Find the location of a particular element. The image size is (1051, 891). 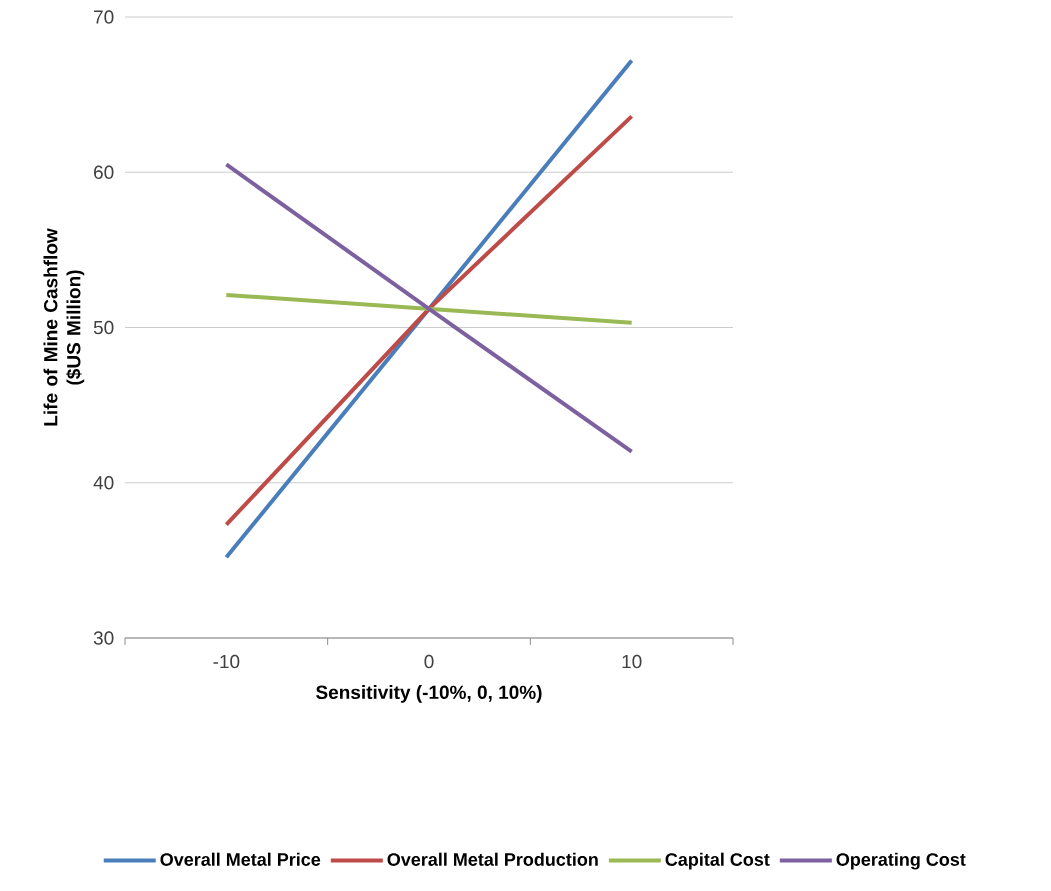

x-tick-label: 10 is located at coordinates (632, 661).